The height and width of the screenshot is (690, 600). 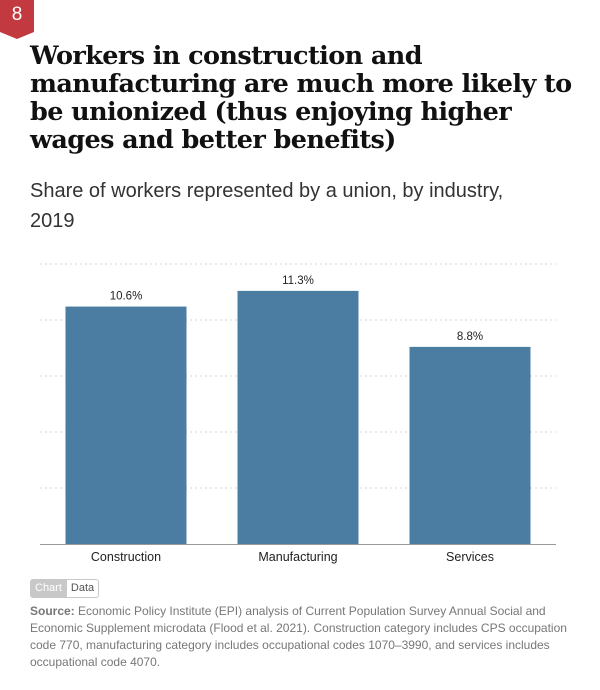 What do you see at coordinates (52, 611) in the screenshot?
I see `source-label: Source:` at bounding box center [52, 611].